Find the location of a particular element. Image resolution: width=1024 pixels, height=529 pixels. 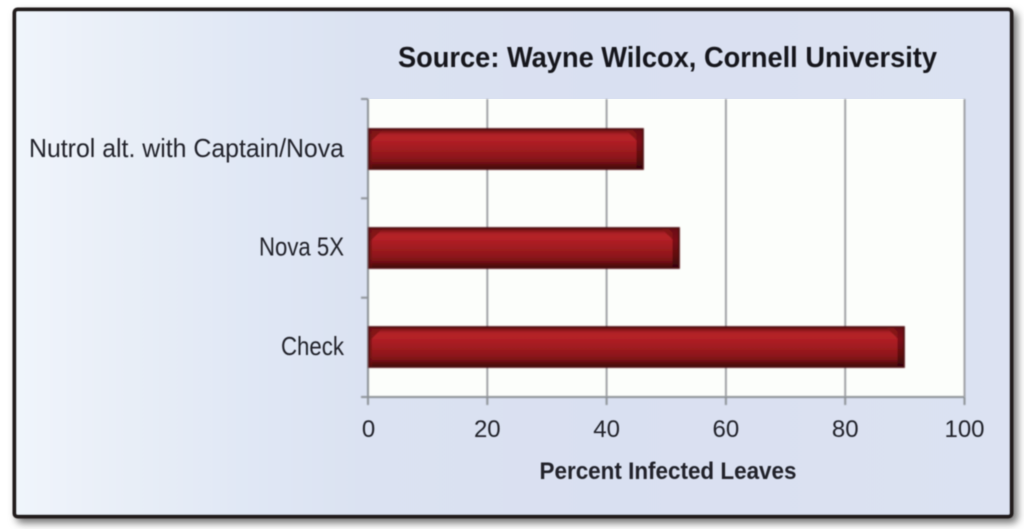

svg-text: 0 is located at coordinates (368, 429).